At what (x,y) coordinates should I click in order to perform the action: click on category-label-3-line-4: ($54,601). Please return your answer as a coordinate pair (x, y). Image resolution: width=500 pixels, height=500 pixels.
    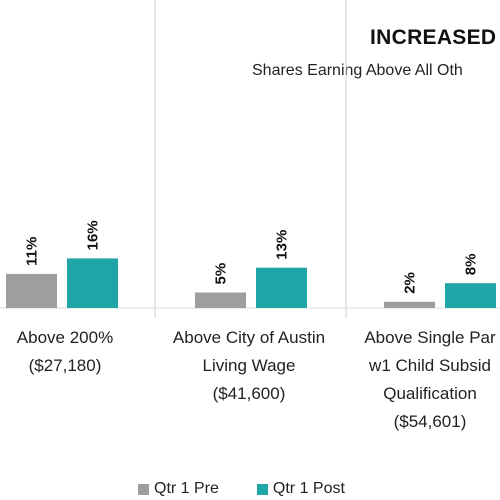
    Looking at the image, I should click on (430, 421).